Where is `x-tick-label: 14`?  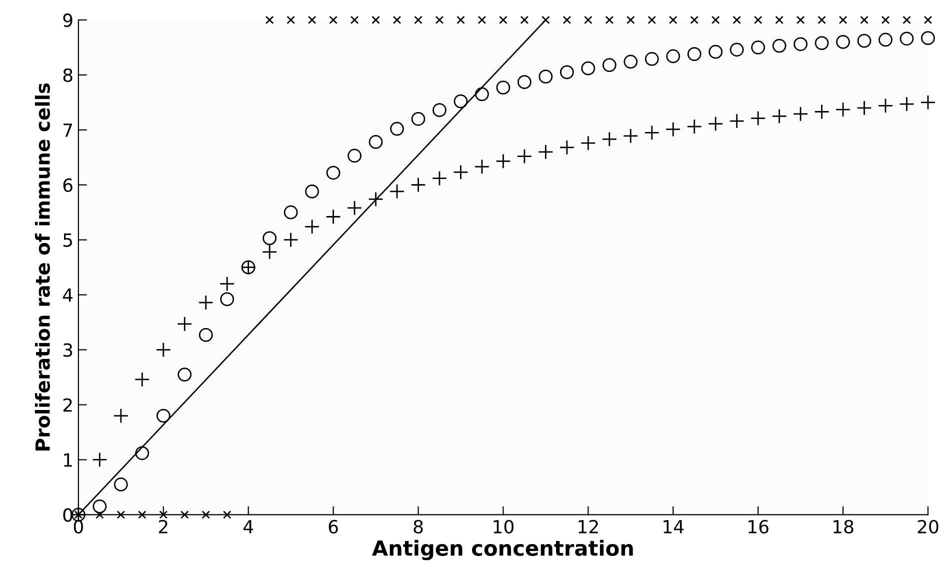
x-tick-label: 14 is located at coordinates (674, 527).